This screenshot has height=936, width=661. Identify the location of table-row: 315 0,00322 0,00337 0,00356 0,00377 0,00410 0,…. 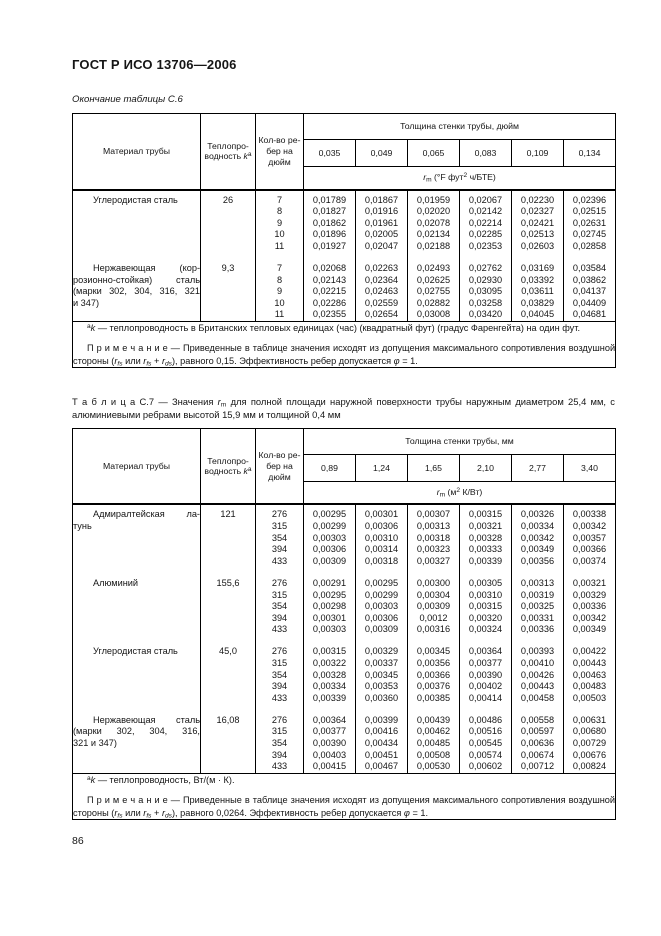
(345, 664).